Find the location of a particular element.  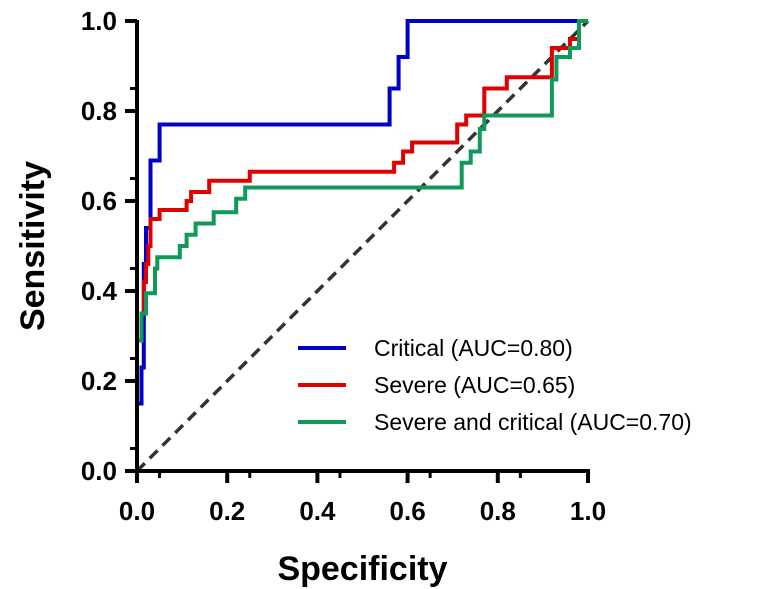

x-tick-label: 0.6 is located at coordinates (408, 511).